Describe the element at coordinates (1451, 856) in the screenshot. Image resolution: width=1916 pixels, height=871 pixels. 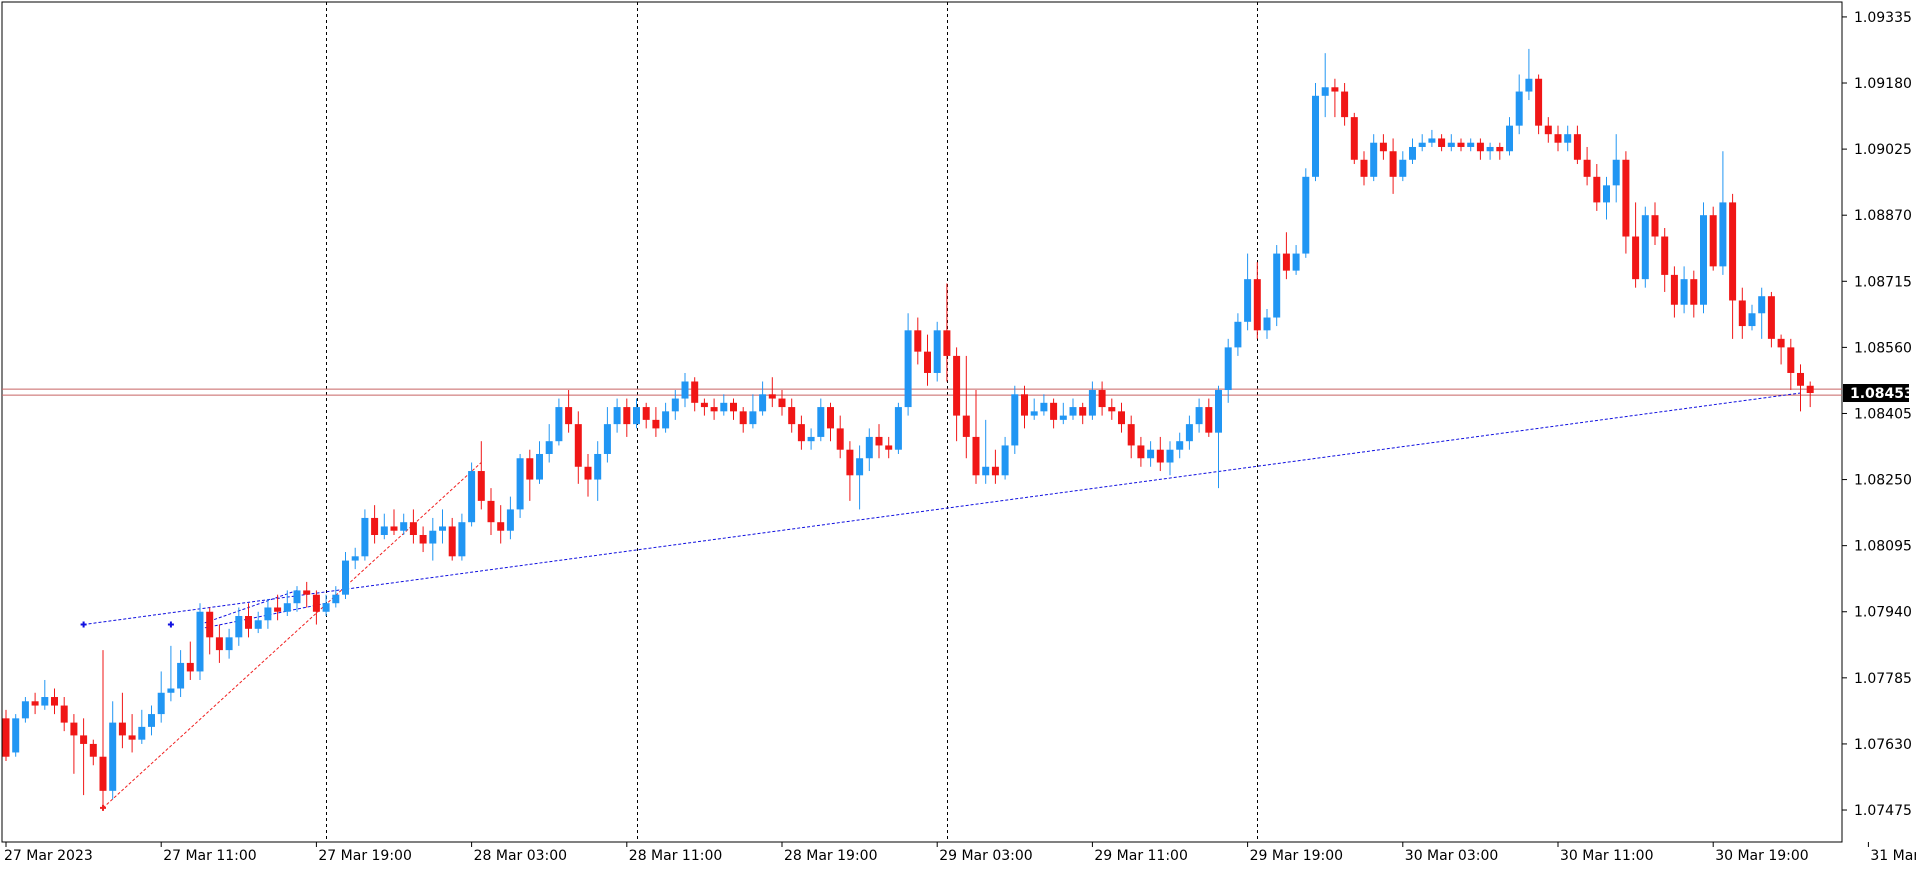
I see `x-axis-tick-label: 30 Mar 03:00` at that location.